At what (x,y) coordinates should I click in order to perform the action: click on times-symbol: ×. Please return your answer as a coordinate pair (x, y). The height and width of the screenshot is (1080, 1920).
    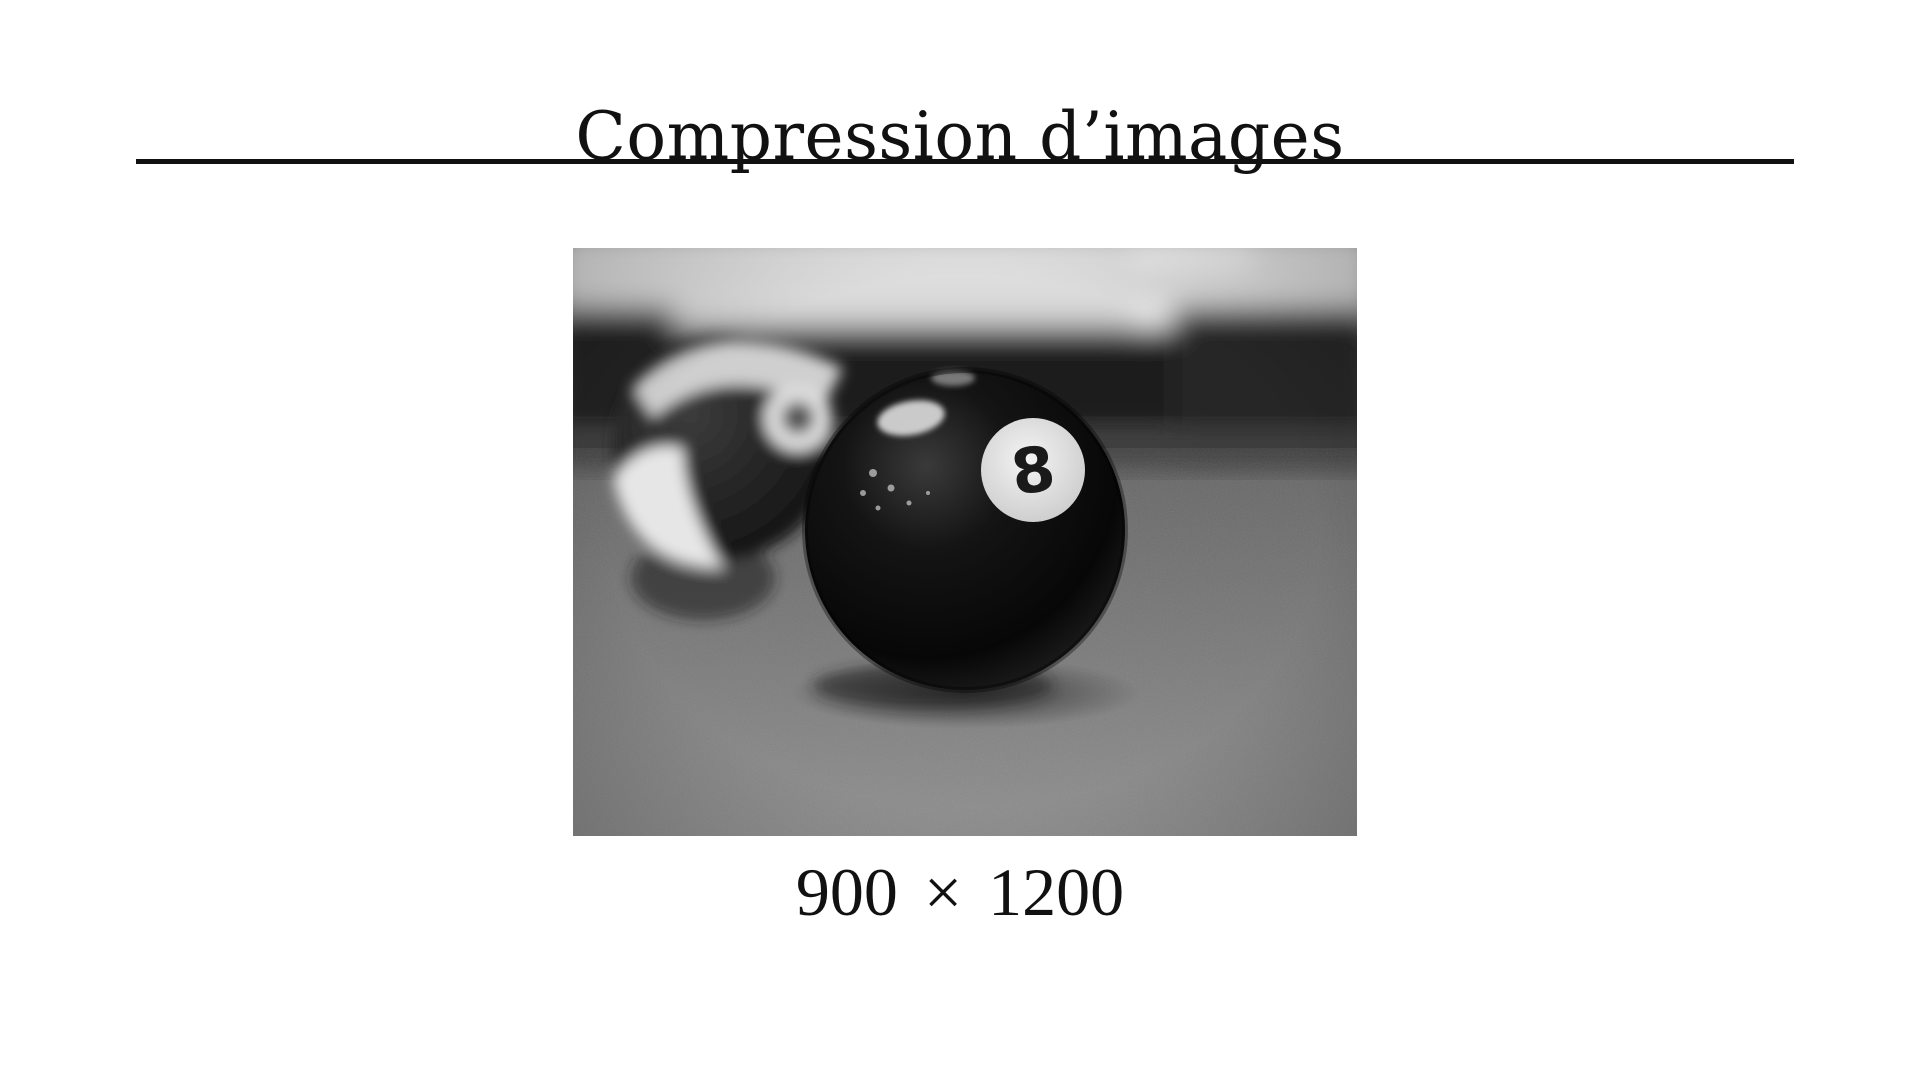
    Looking at the image, I should click on (943, 892).